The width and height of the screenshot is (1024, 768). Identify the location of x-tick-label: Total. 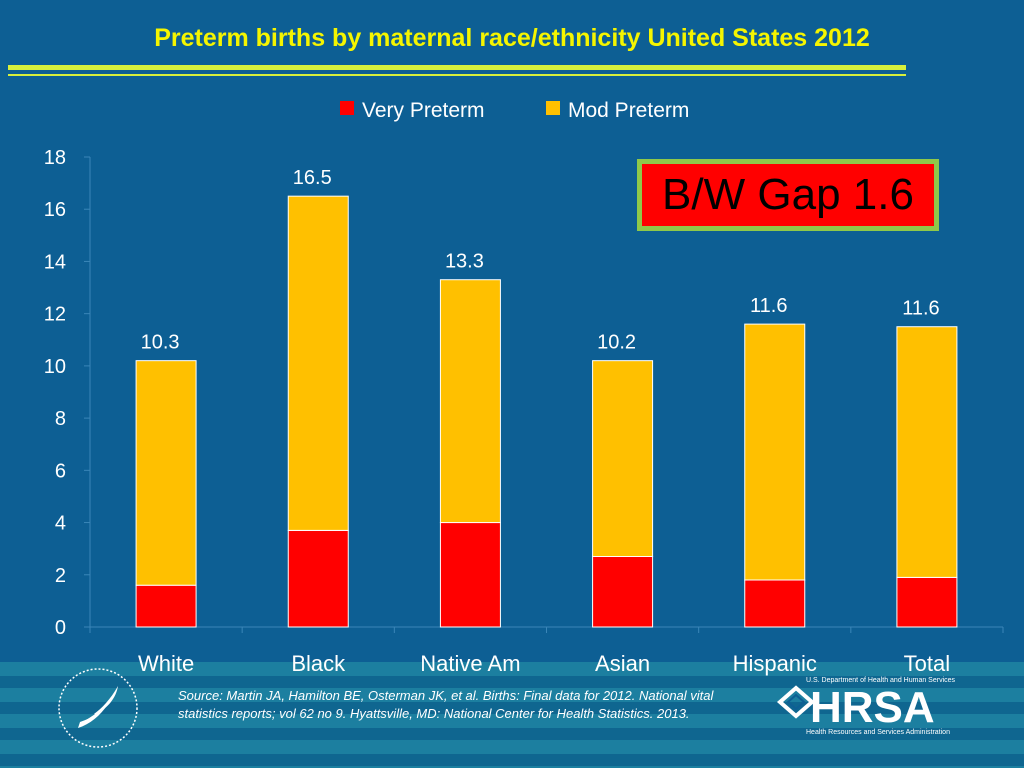
(927, 663).